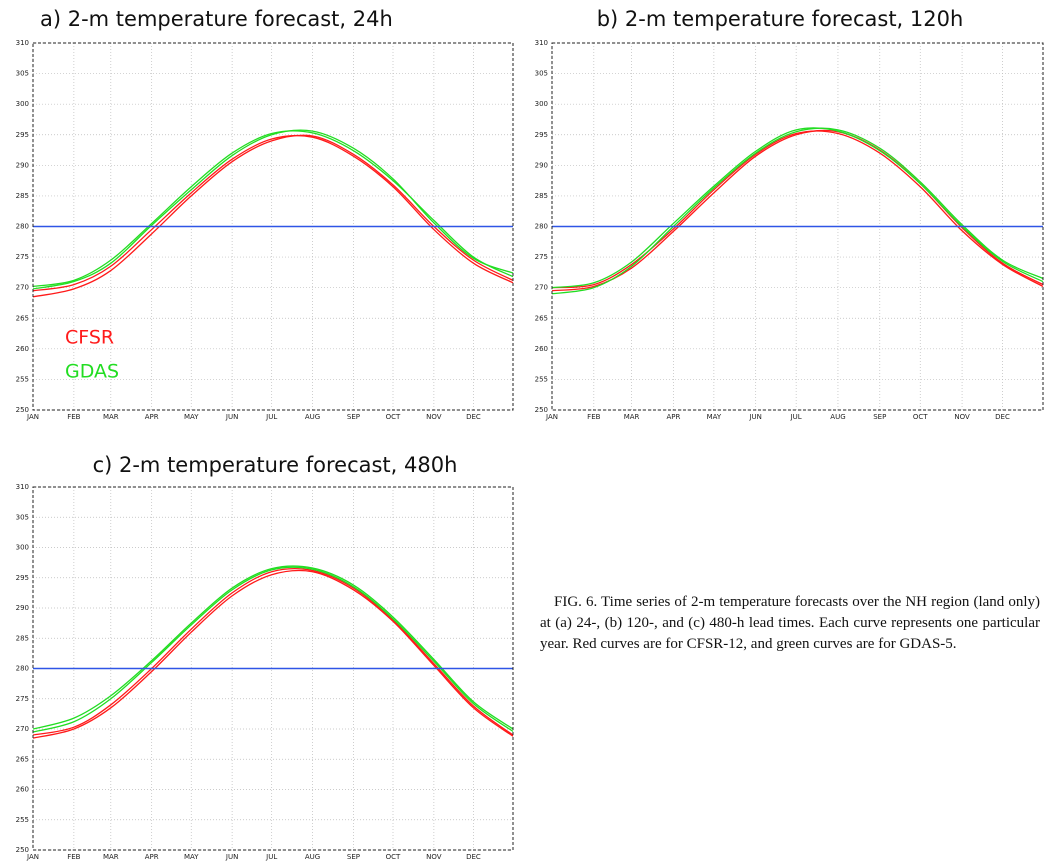  I want to click on caption-label: FIG. 6., so click(576, 602).